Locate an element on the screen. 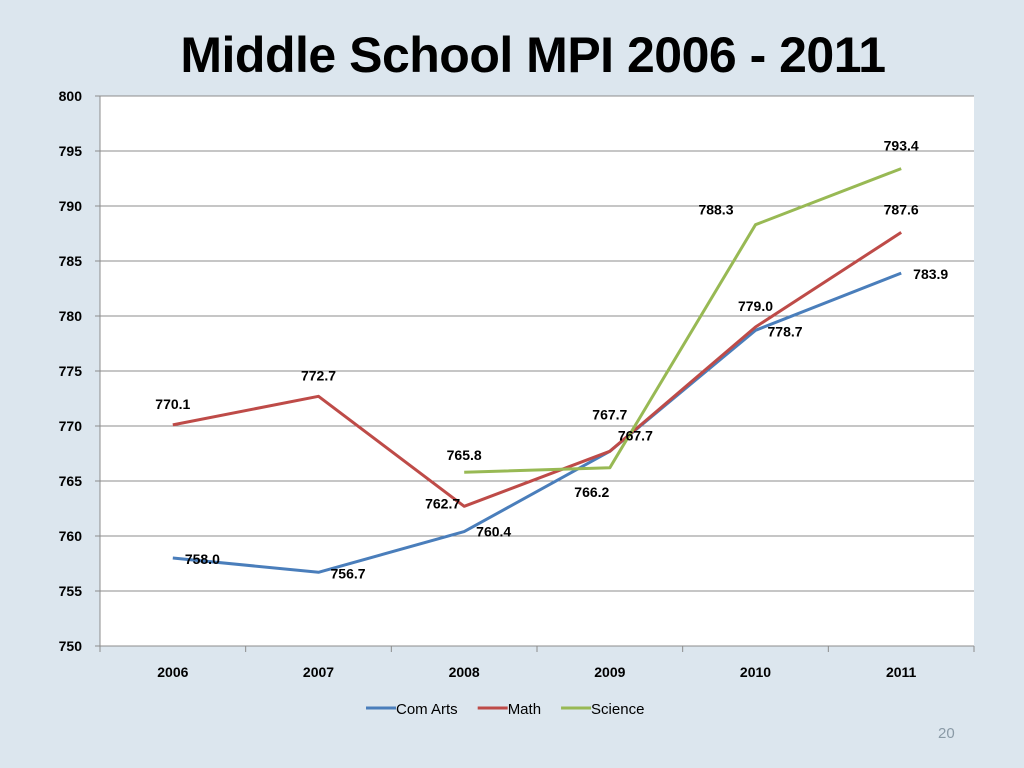  data-label: 793.4 is located at coordinates (901, 146).